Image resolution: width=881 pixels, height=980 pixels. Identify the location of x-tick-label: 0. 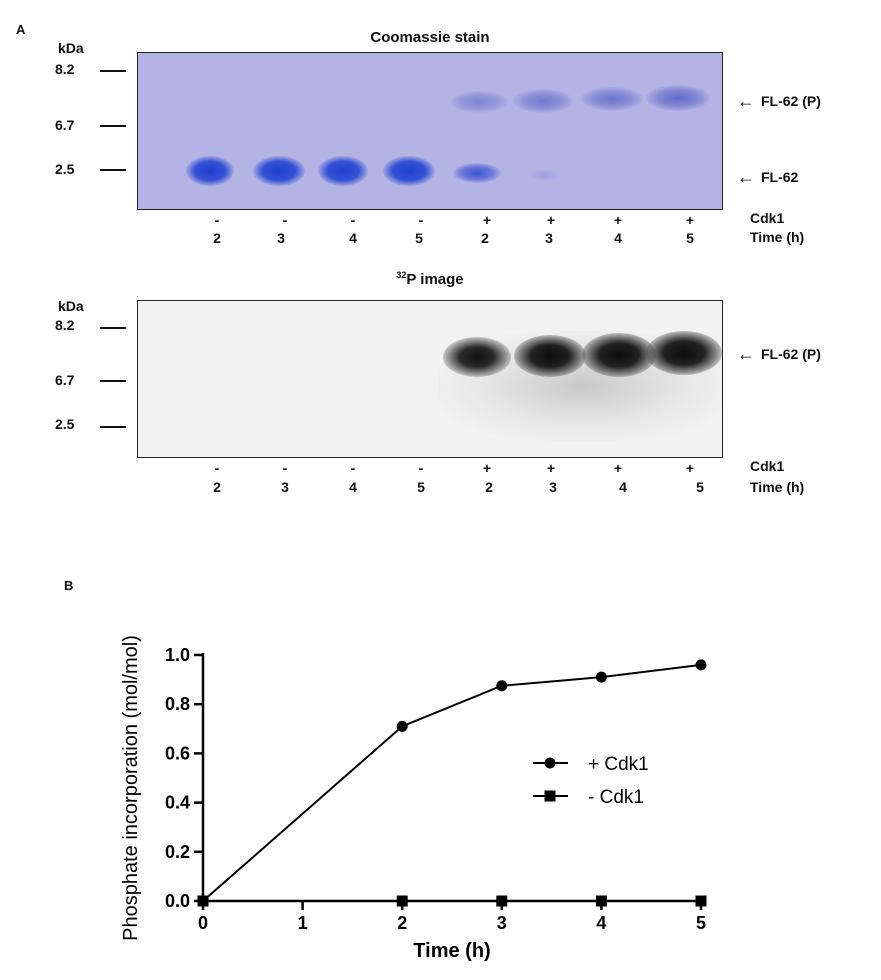
(203, 923).